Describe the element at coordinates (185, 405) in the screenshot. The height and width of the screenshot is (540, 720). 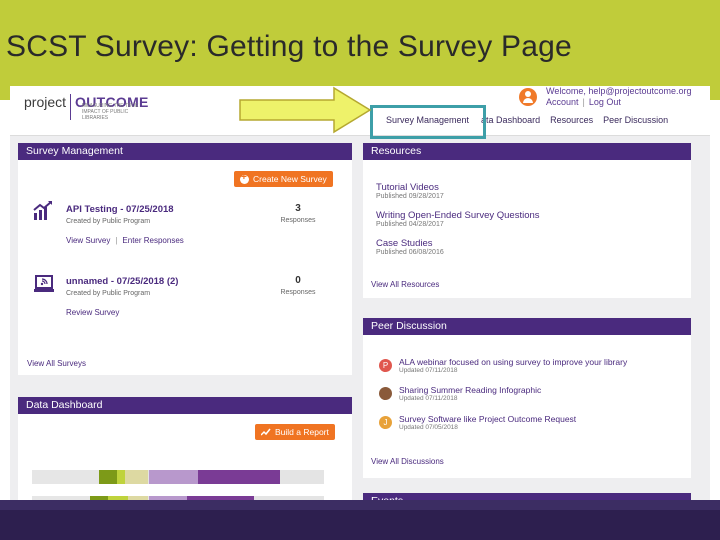
I see `data-dashboard-heading: Data Dashboard` at that location.